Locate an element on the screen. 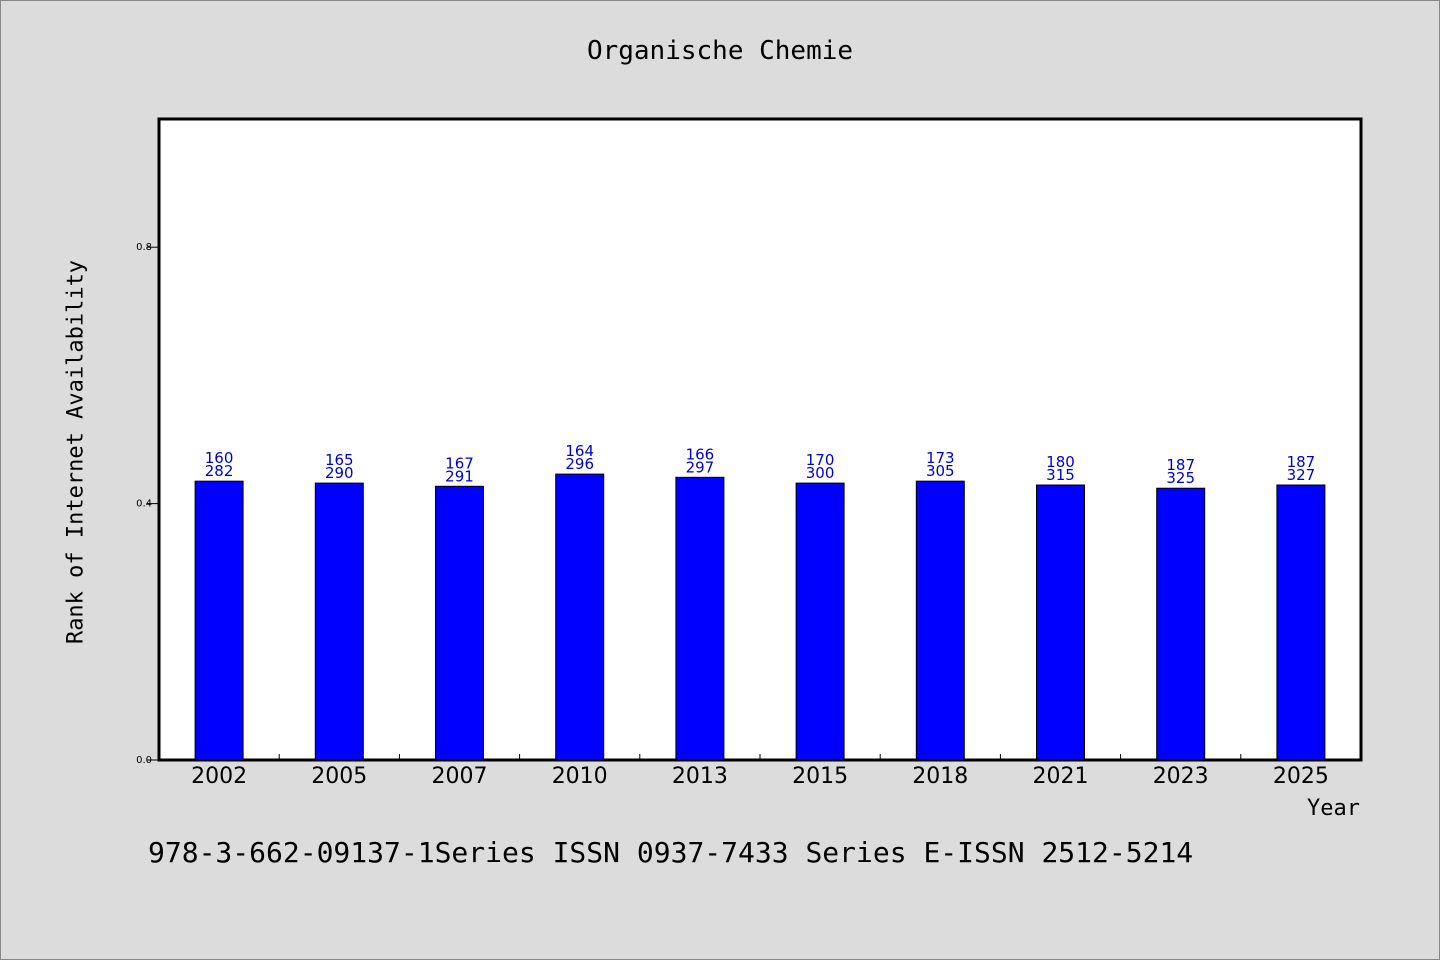  bar-label-bottom: 315 is located at coordinates (1060, 475).